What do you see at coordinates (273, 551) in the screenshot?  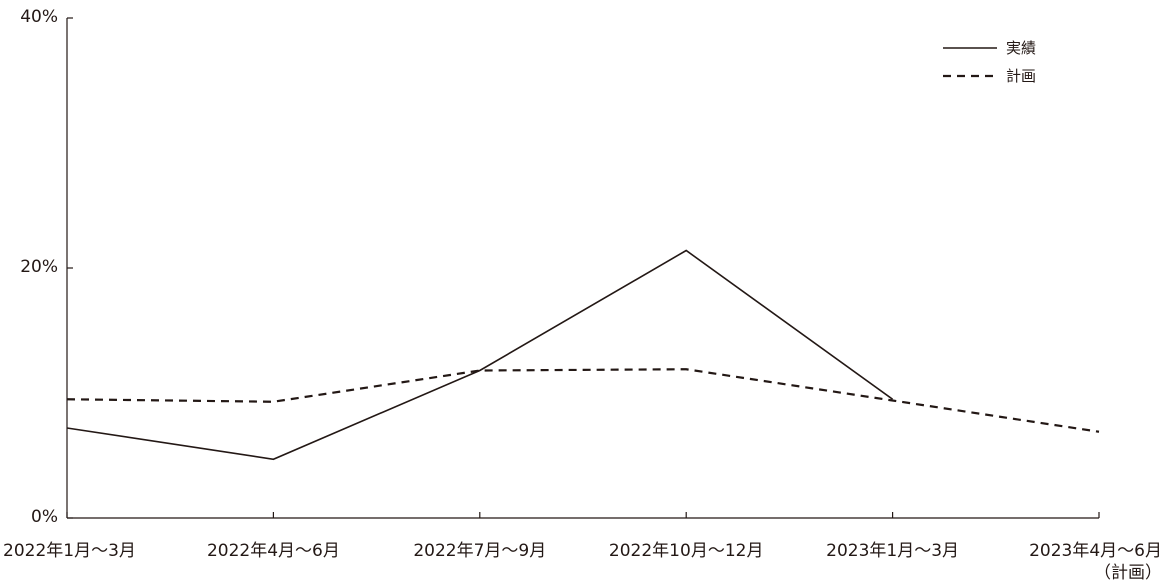 I see `x-tick-label: 2022年4月〜6月` at bounding box center [273, 551].